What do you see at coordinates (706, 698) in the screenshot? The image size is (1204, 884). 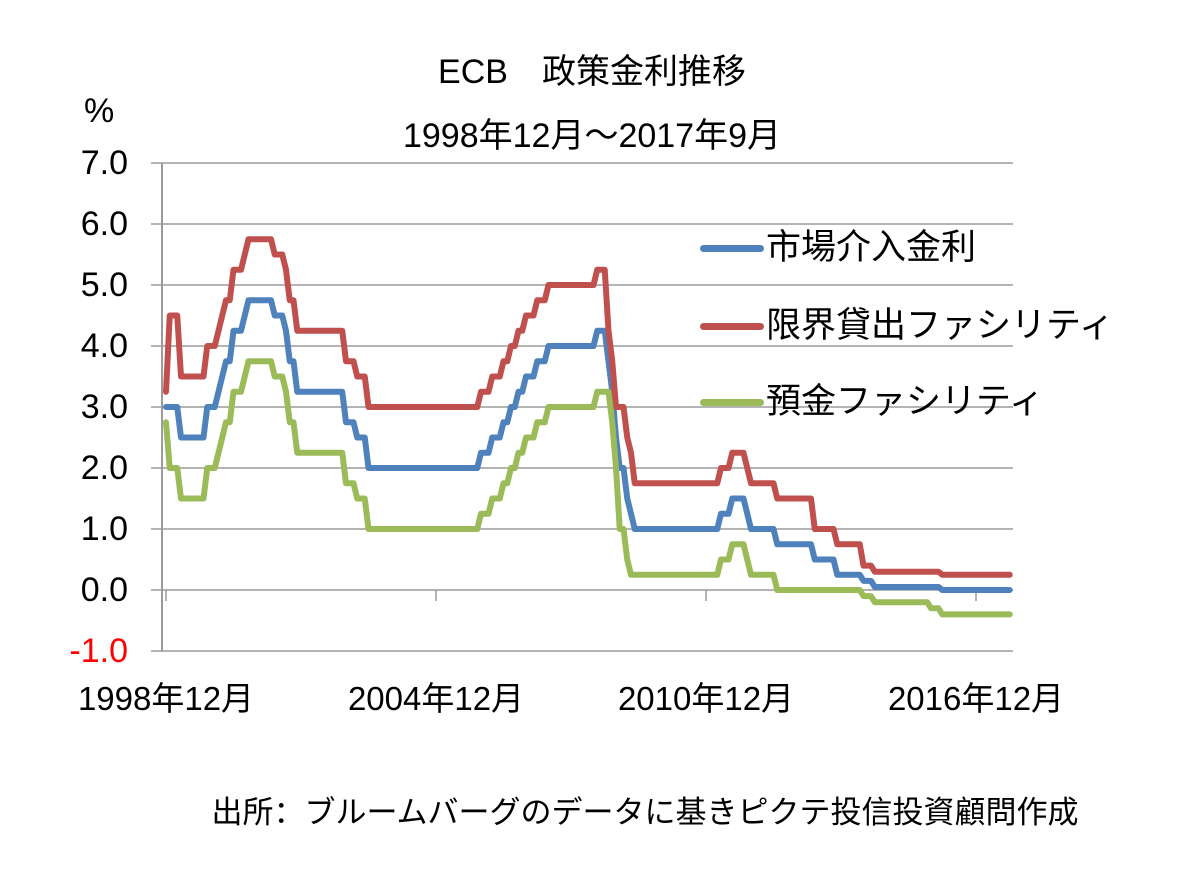 I see `x-tick-label: 2010年12月` at bounding box center [706, 698].